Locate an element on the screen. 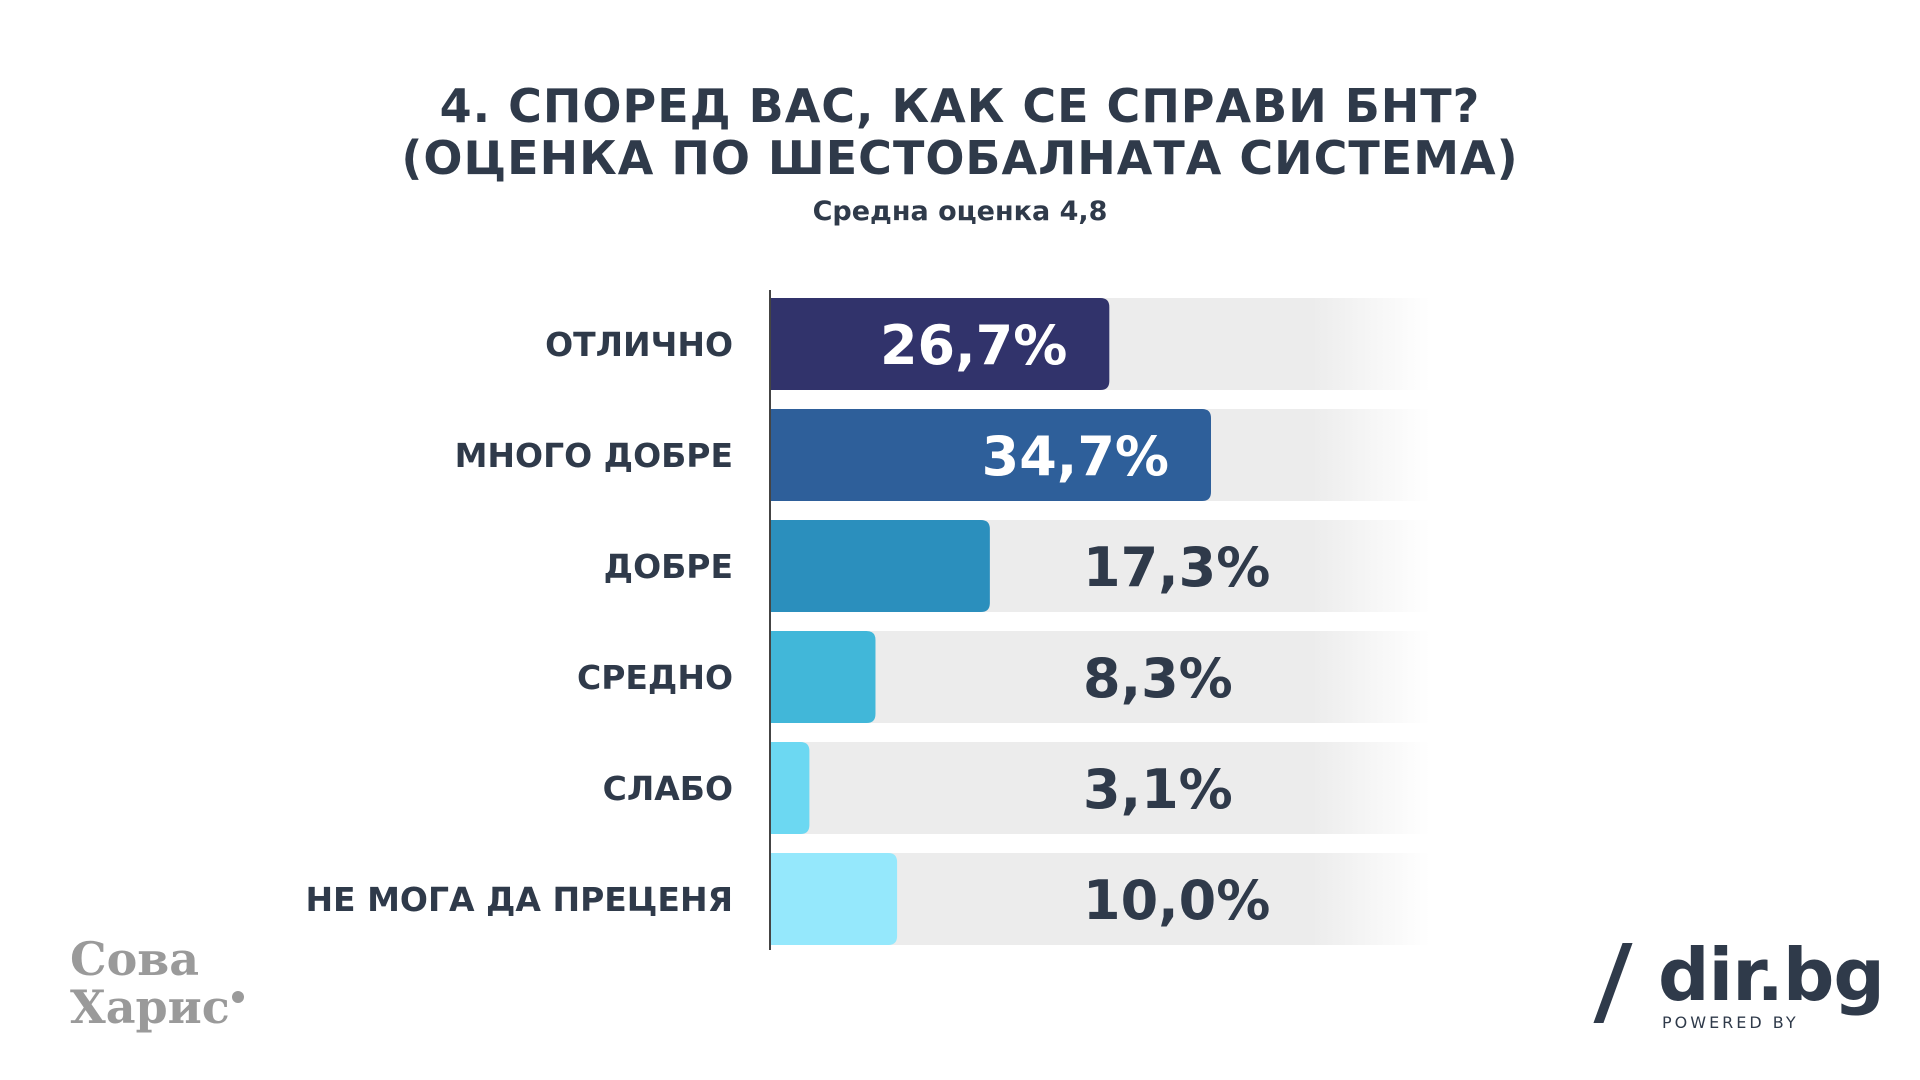 The width and height of the screenshot is (1920, 1080). category-label: ДОБРЕ is located at coordinates (668, 566).